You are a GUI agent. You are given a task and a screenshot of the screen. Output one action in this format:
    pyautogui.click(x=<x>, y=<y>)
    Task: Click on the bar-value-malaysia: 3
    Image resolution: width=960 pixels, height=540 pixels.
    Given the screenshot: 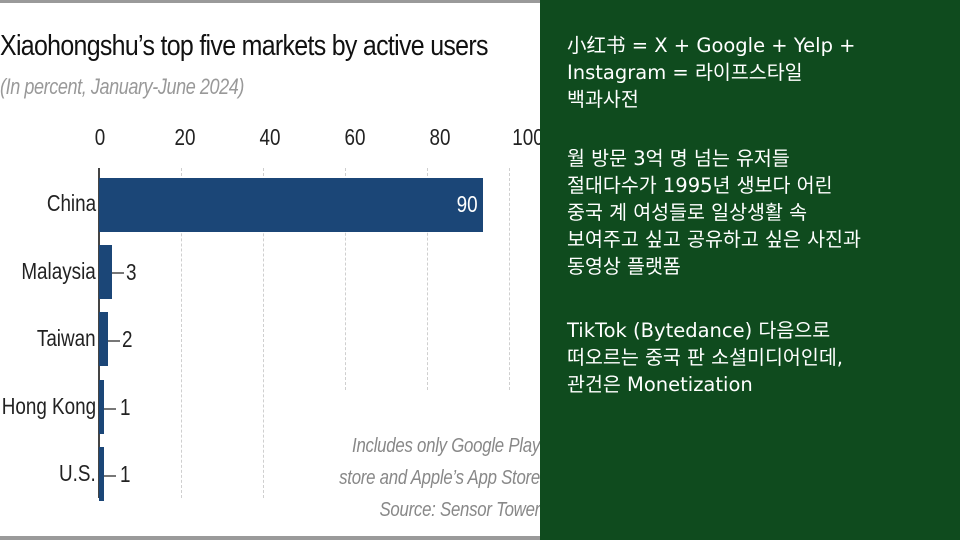 What is the action you would take?
    pyautogui.click(x=131, y=272)
    